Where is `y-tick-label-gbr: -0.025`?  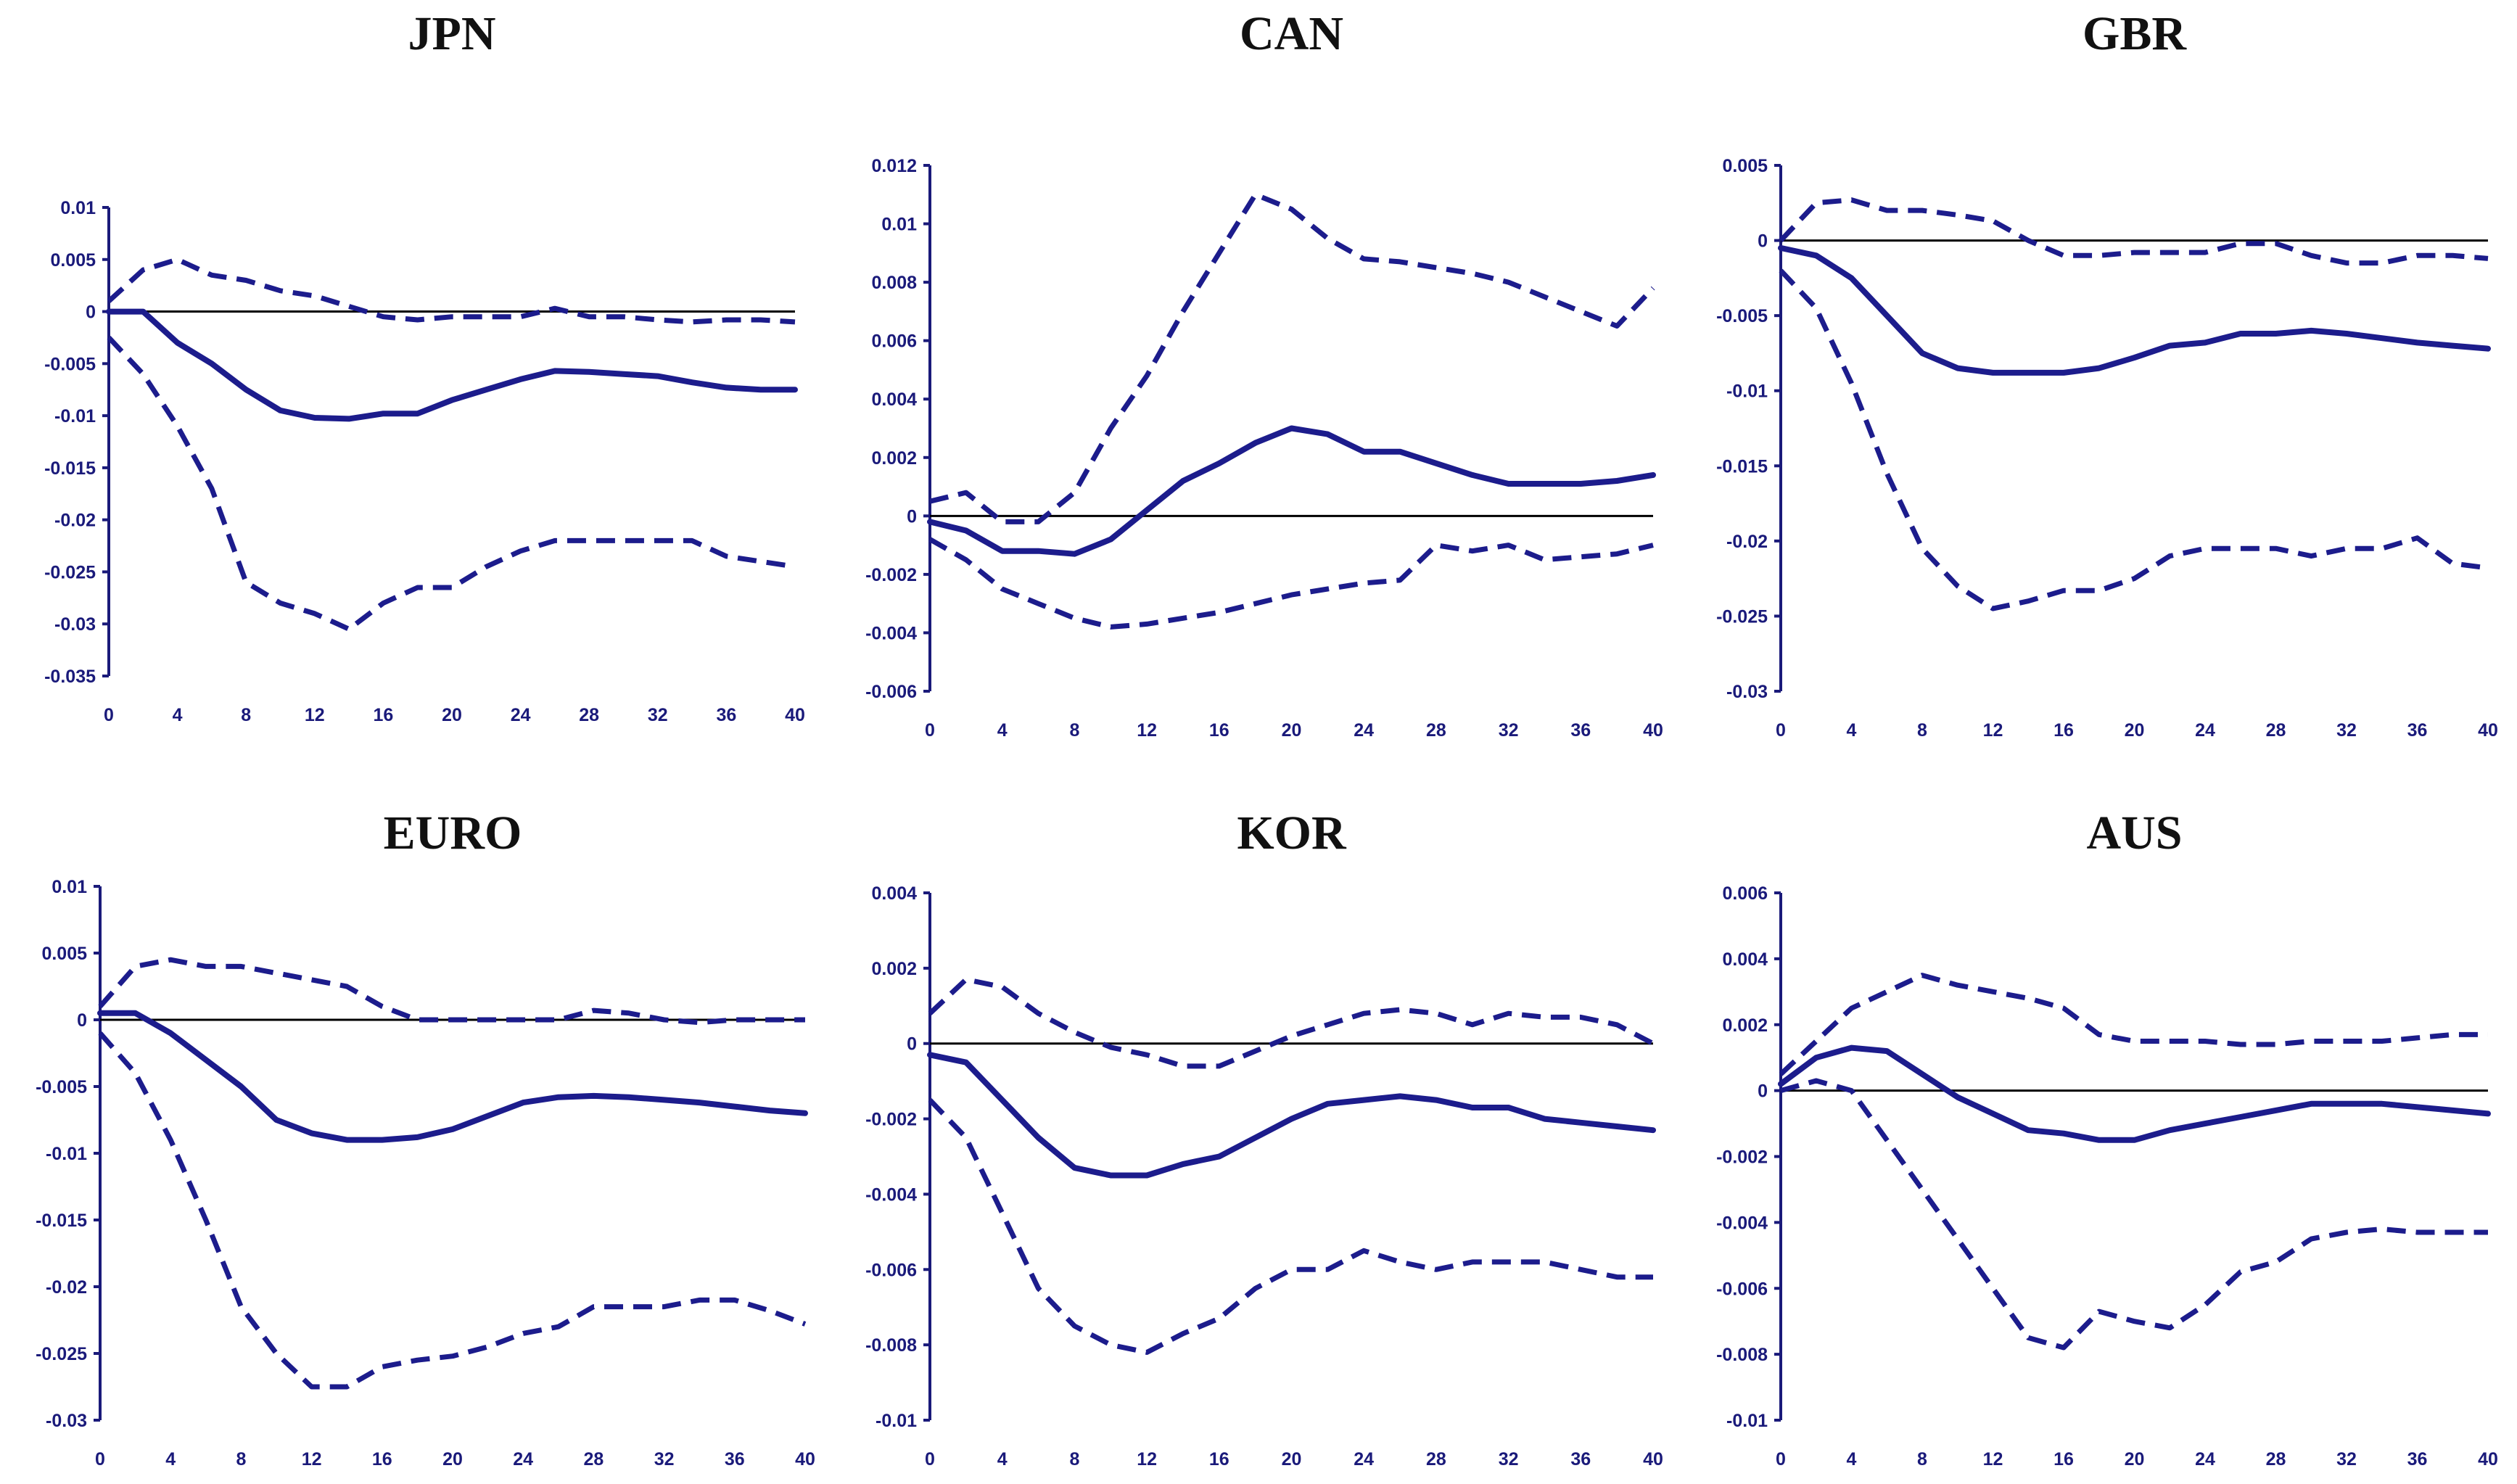 y-tick-label-gbr: -0.025 is located at coordinates (1742, 616).